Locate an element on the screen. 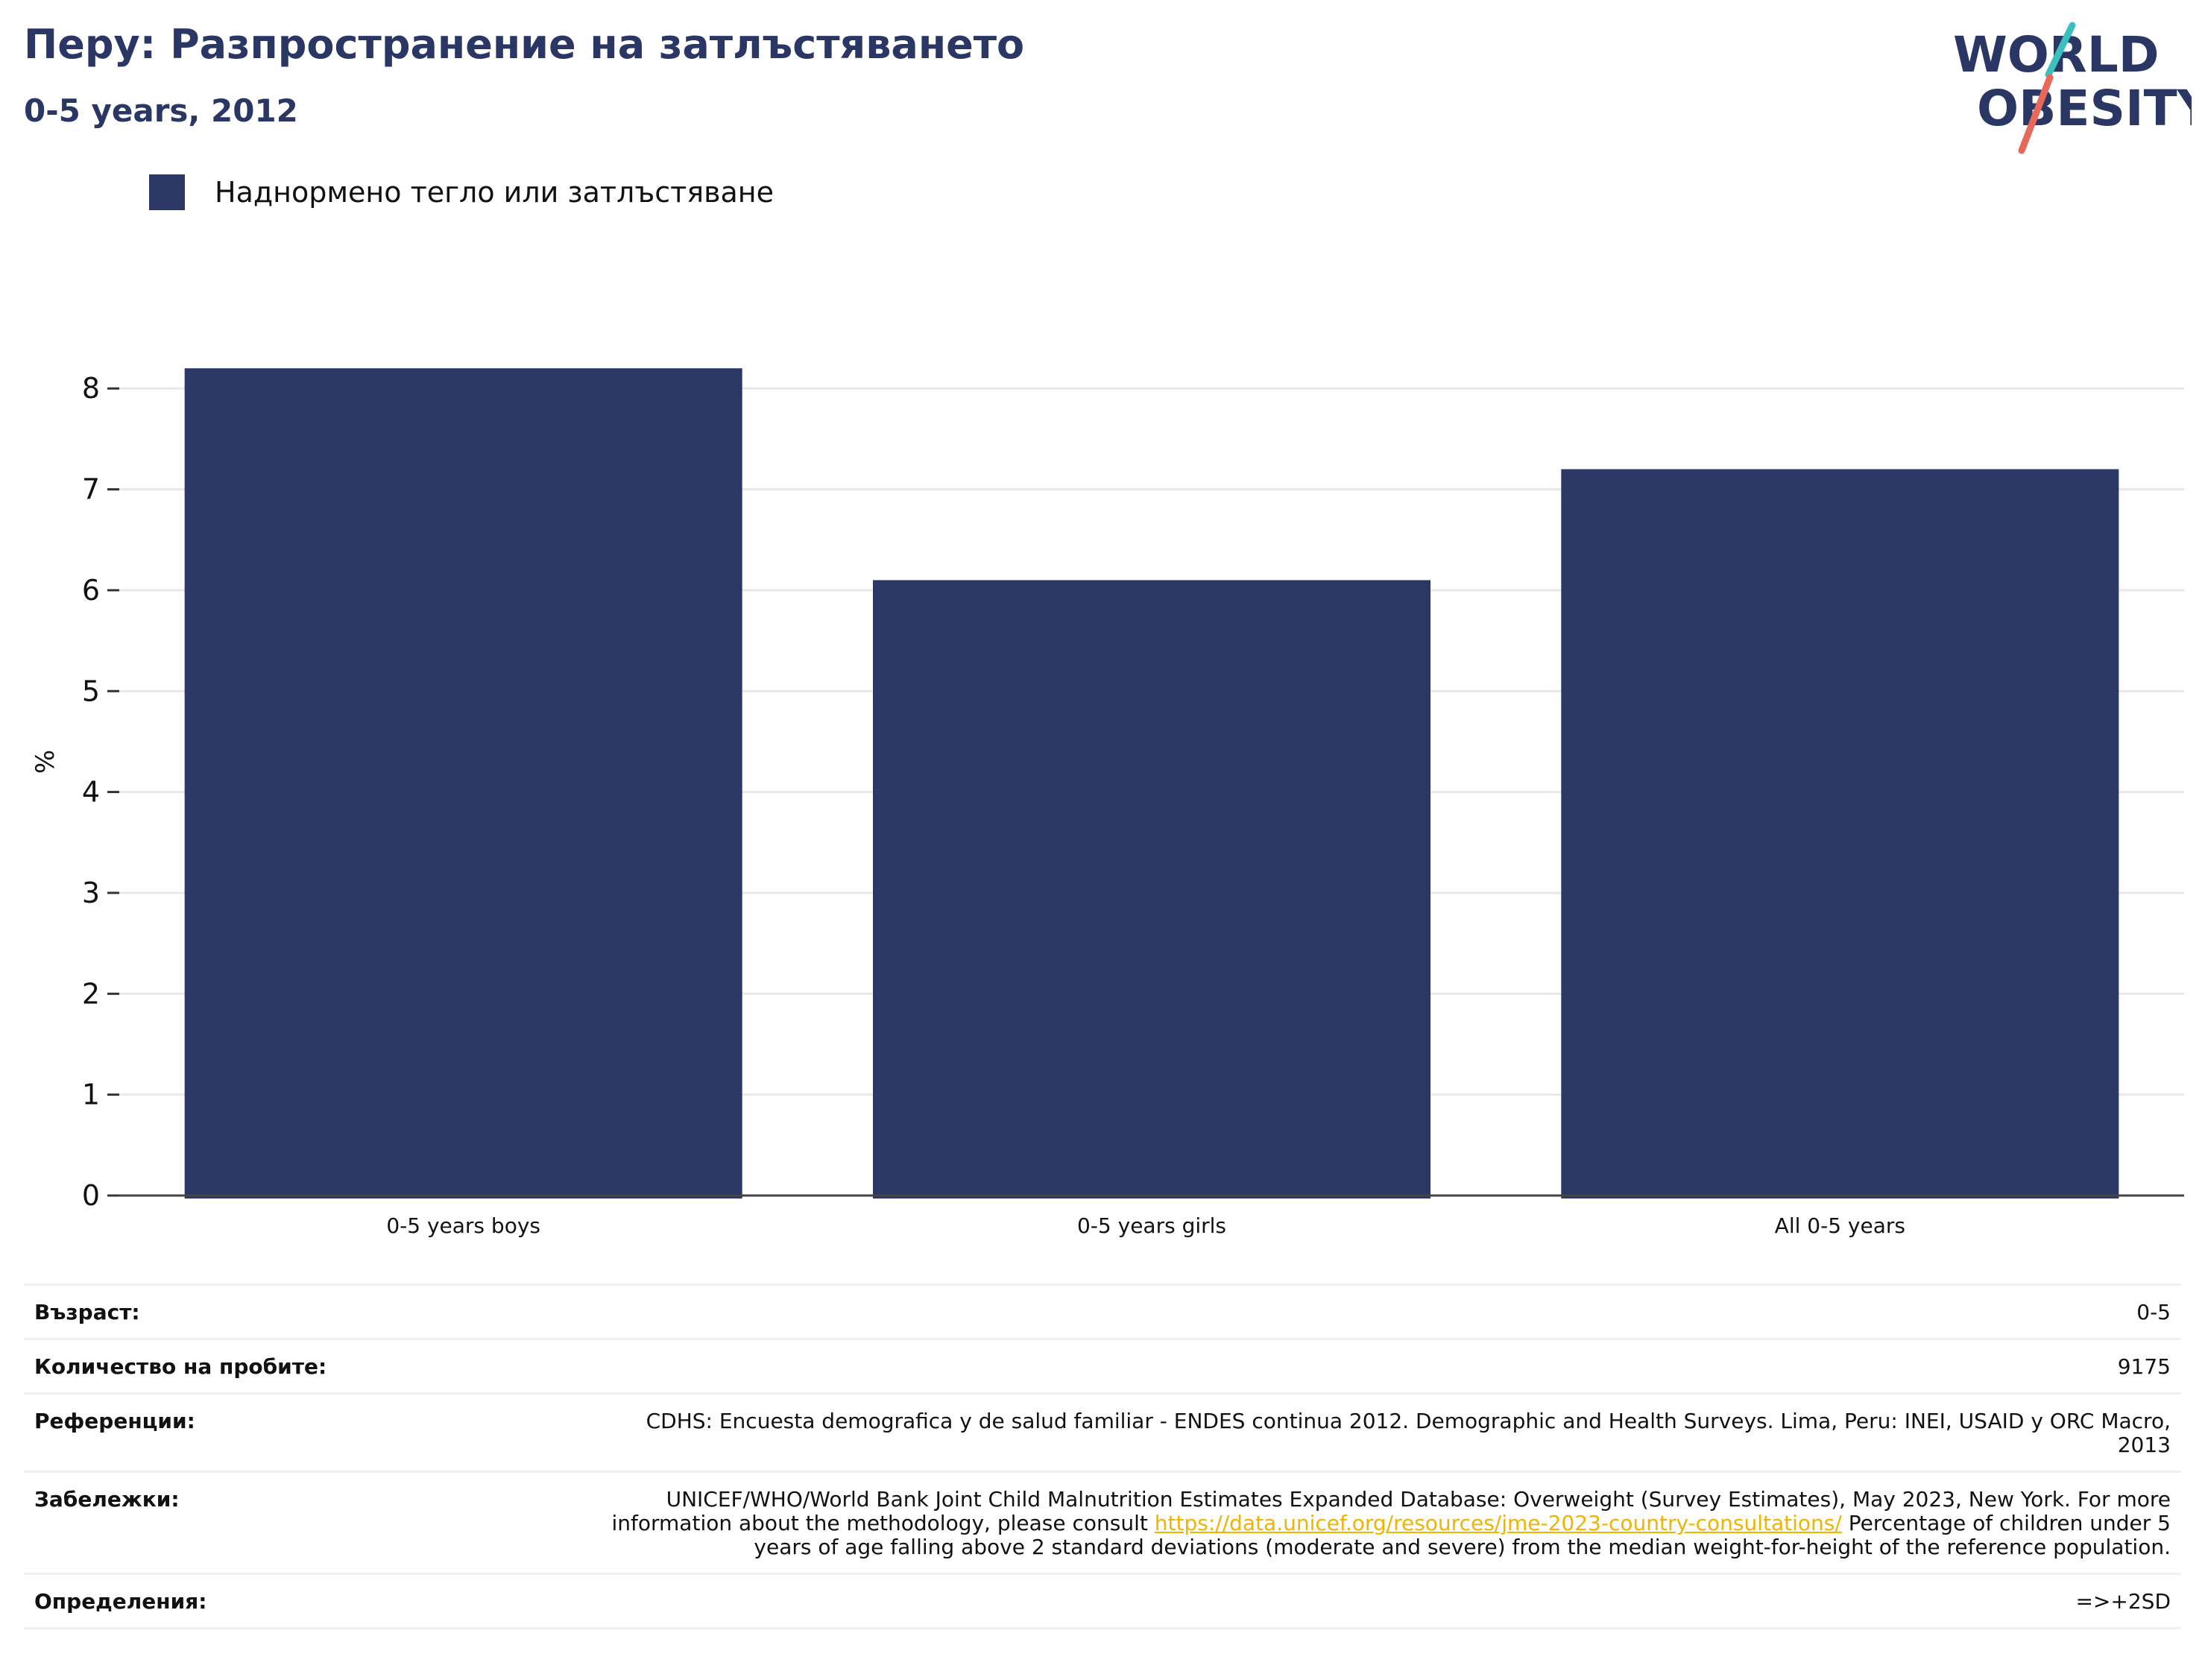 The image size is (2205, 1680). world-obesity-logo: WORLD OBESITY is located at coordinates (2072, 88).